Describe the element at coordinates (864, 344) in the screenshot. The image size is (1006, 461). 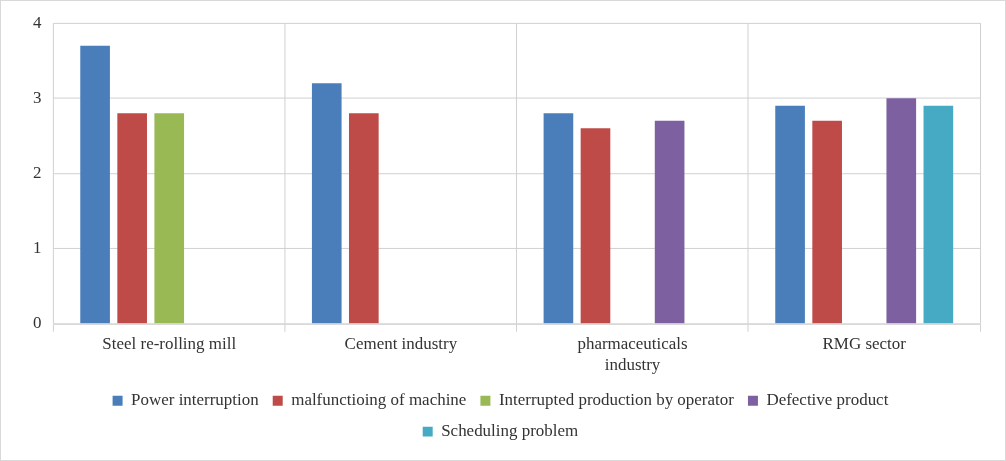
I see `x-tick-label: RMG sector` at that location.